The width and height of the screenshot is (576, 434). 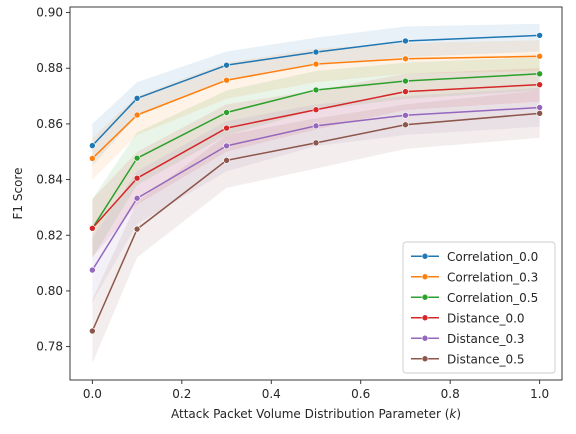 I want to click on x-tick-label: 0.0, so click(x=92, y=394).